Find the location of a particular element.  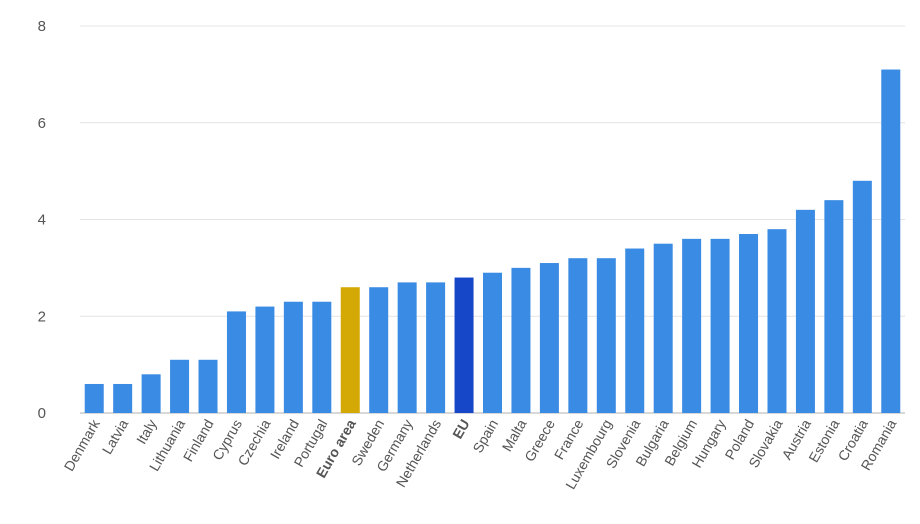

bar-netherlands is located at coordinates (436, 347).